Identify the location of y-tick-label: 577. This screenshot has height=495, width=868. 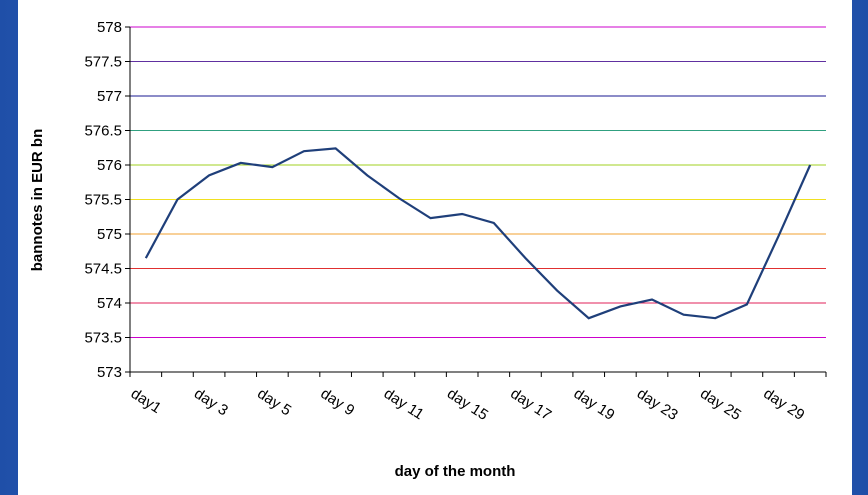
(109, 96).